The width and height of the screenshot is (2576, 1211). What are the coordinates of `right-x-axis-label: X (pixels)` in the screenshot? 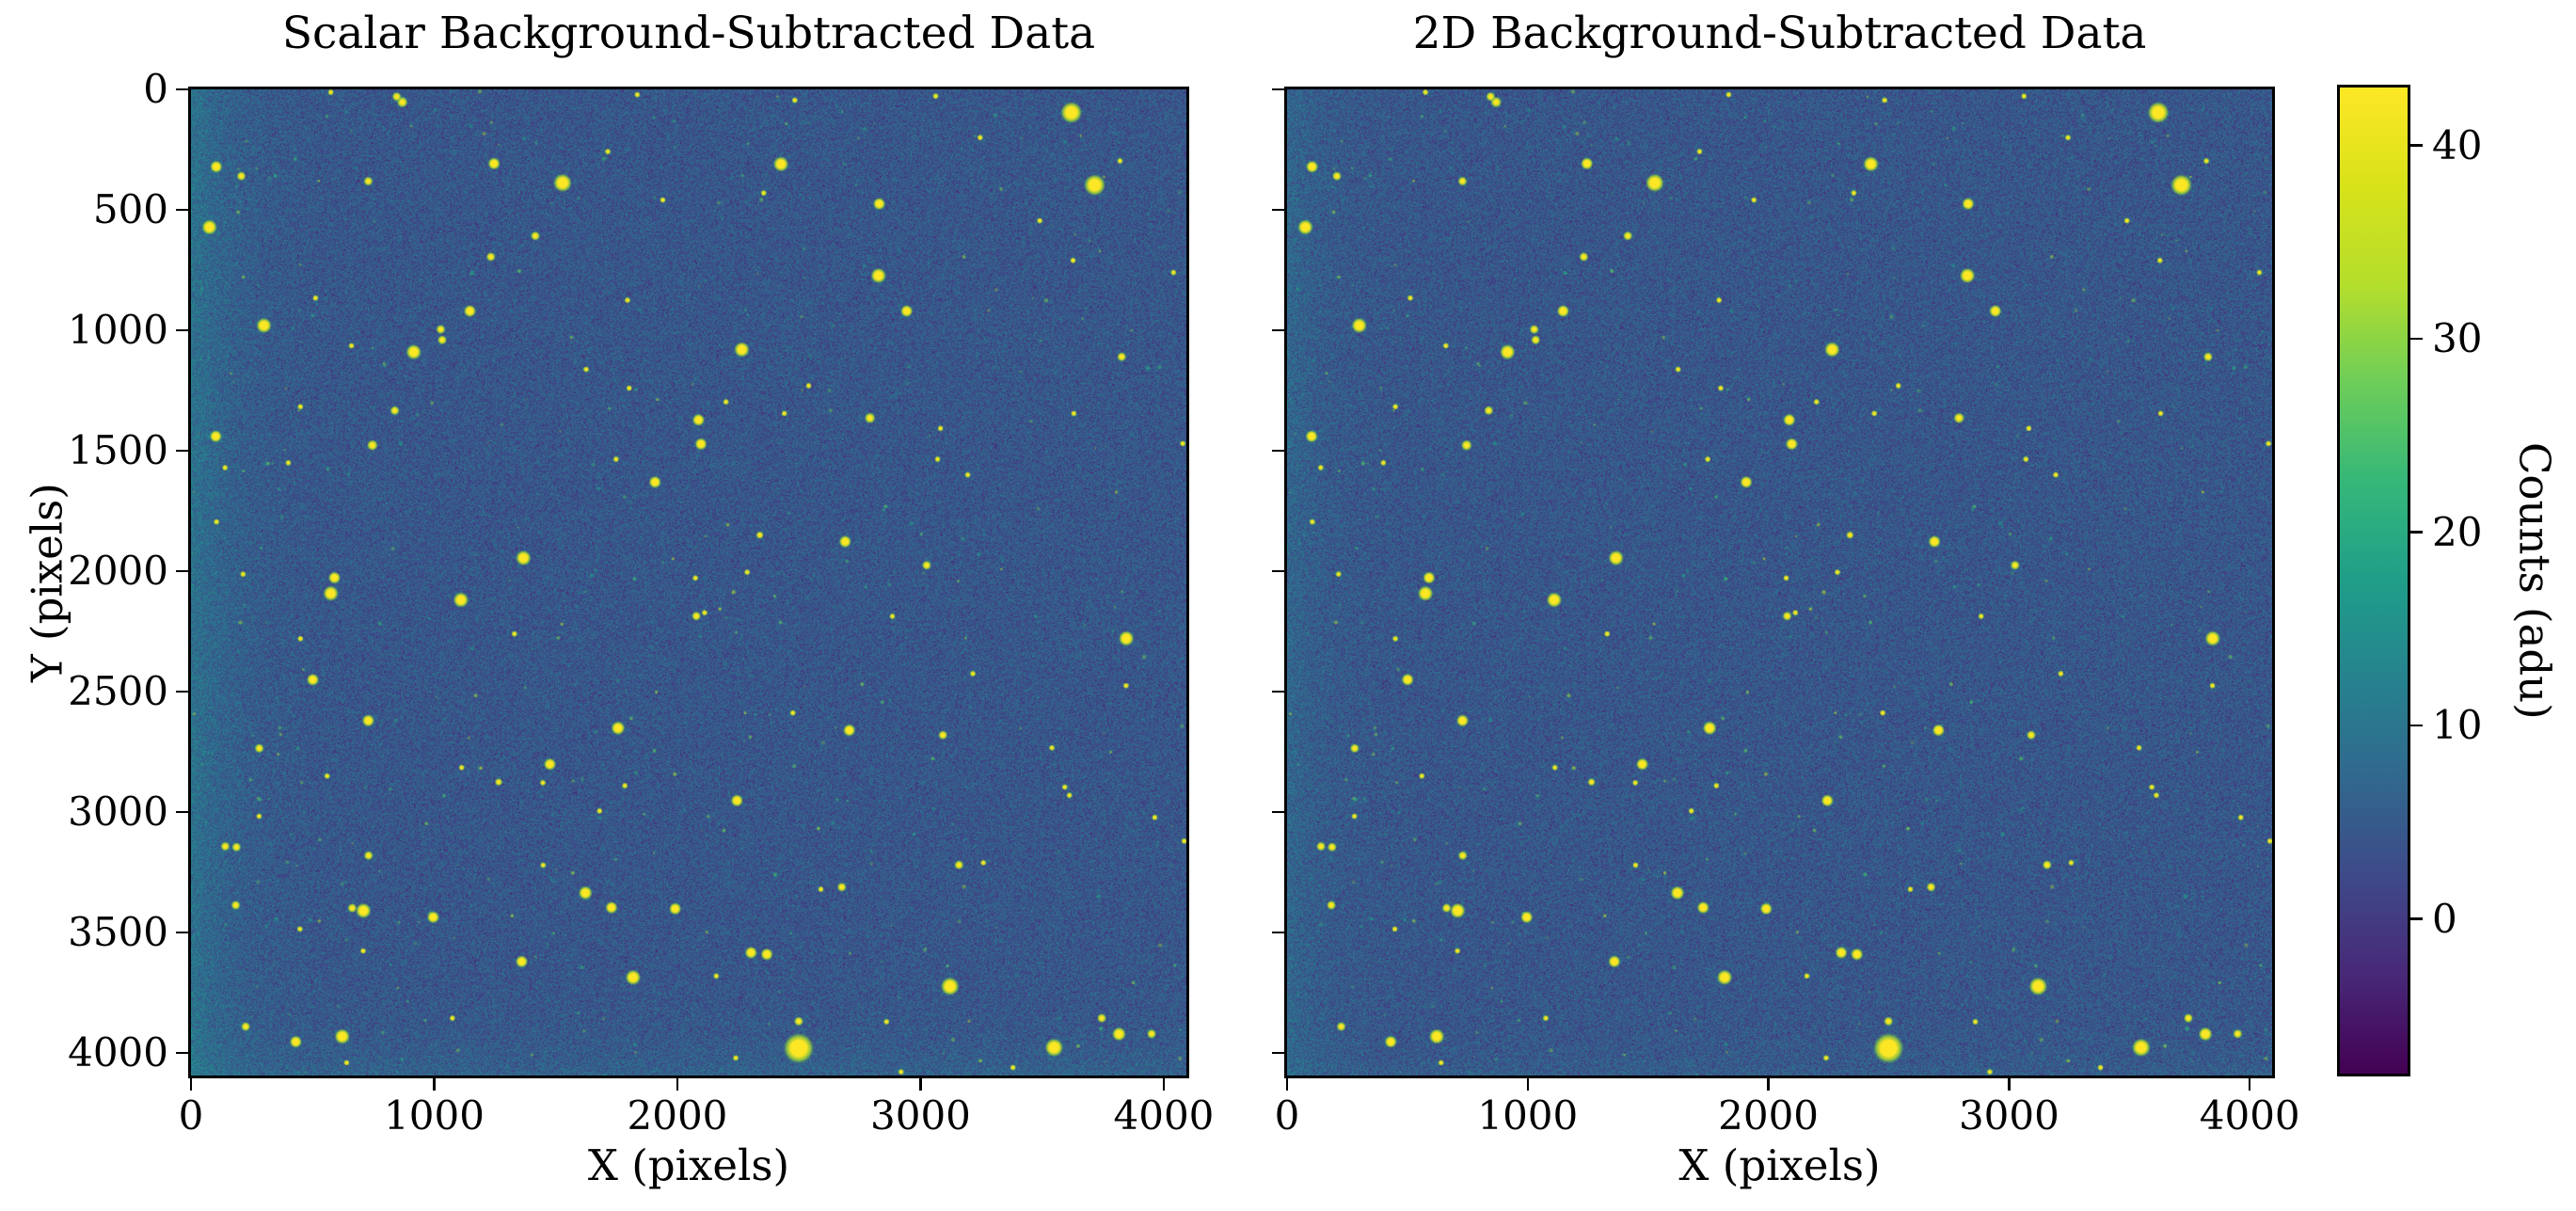 It's located at (1780, 1165).